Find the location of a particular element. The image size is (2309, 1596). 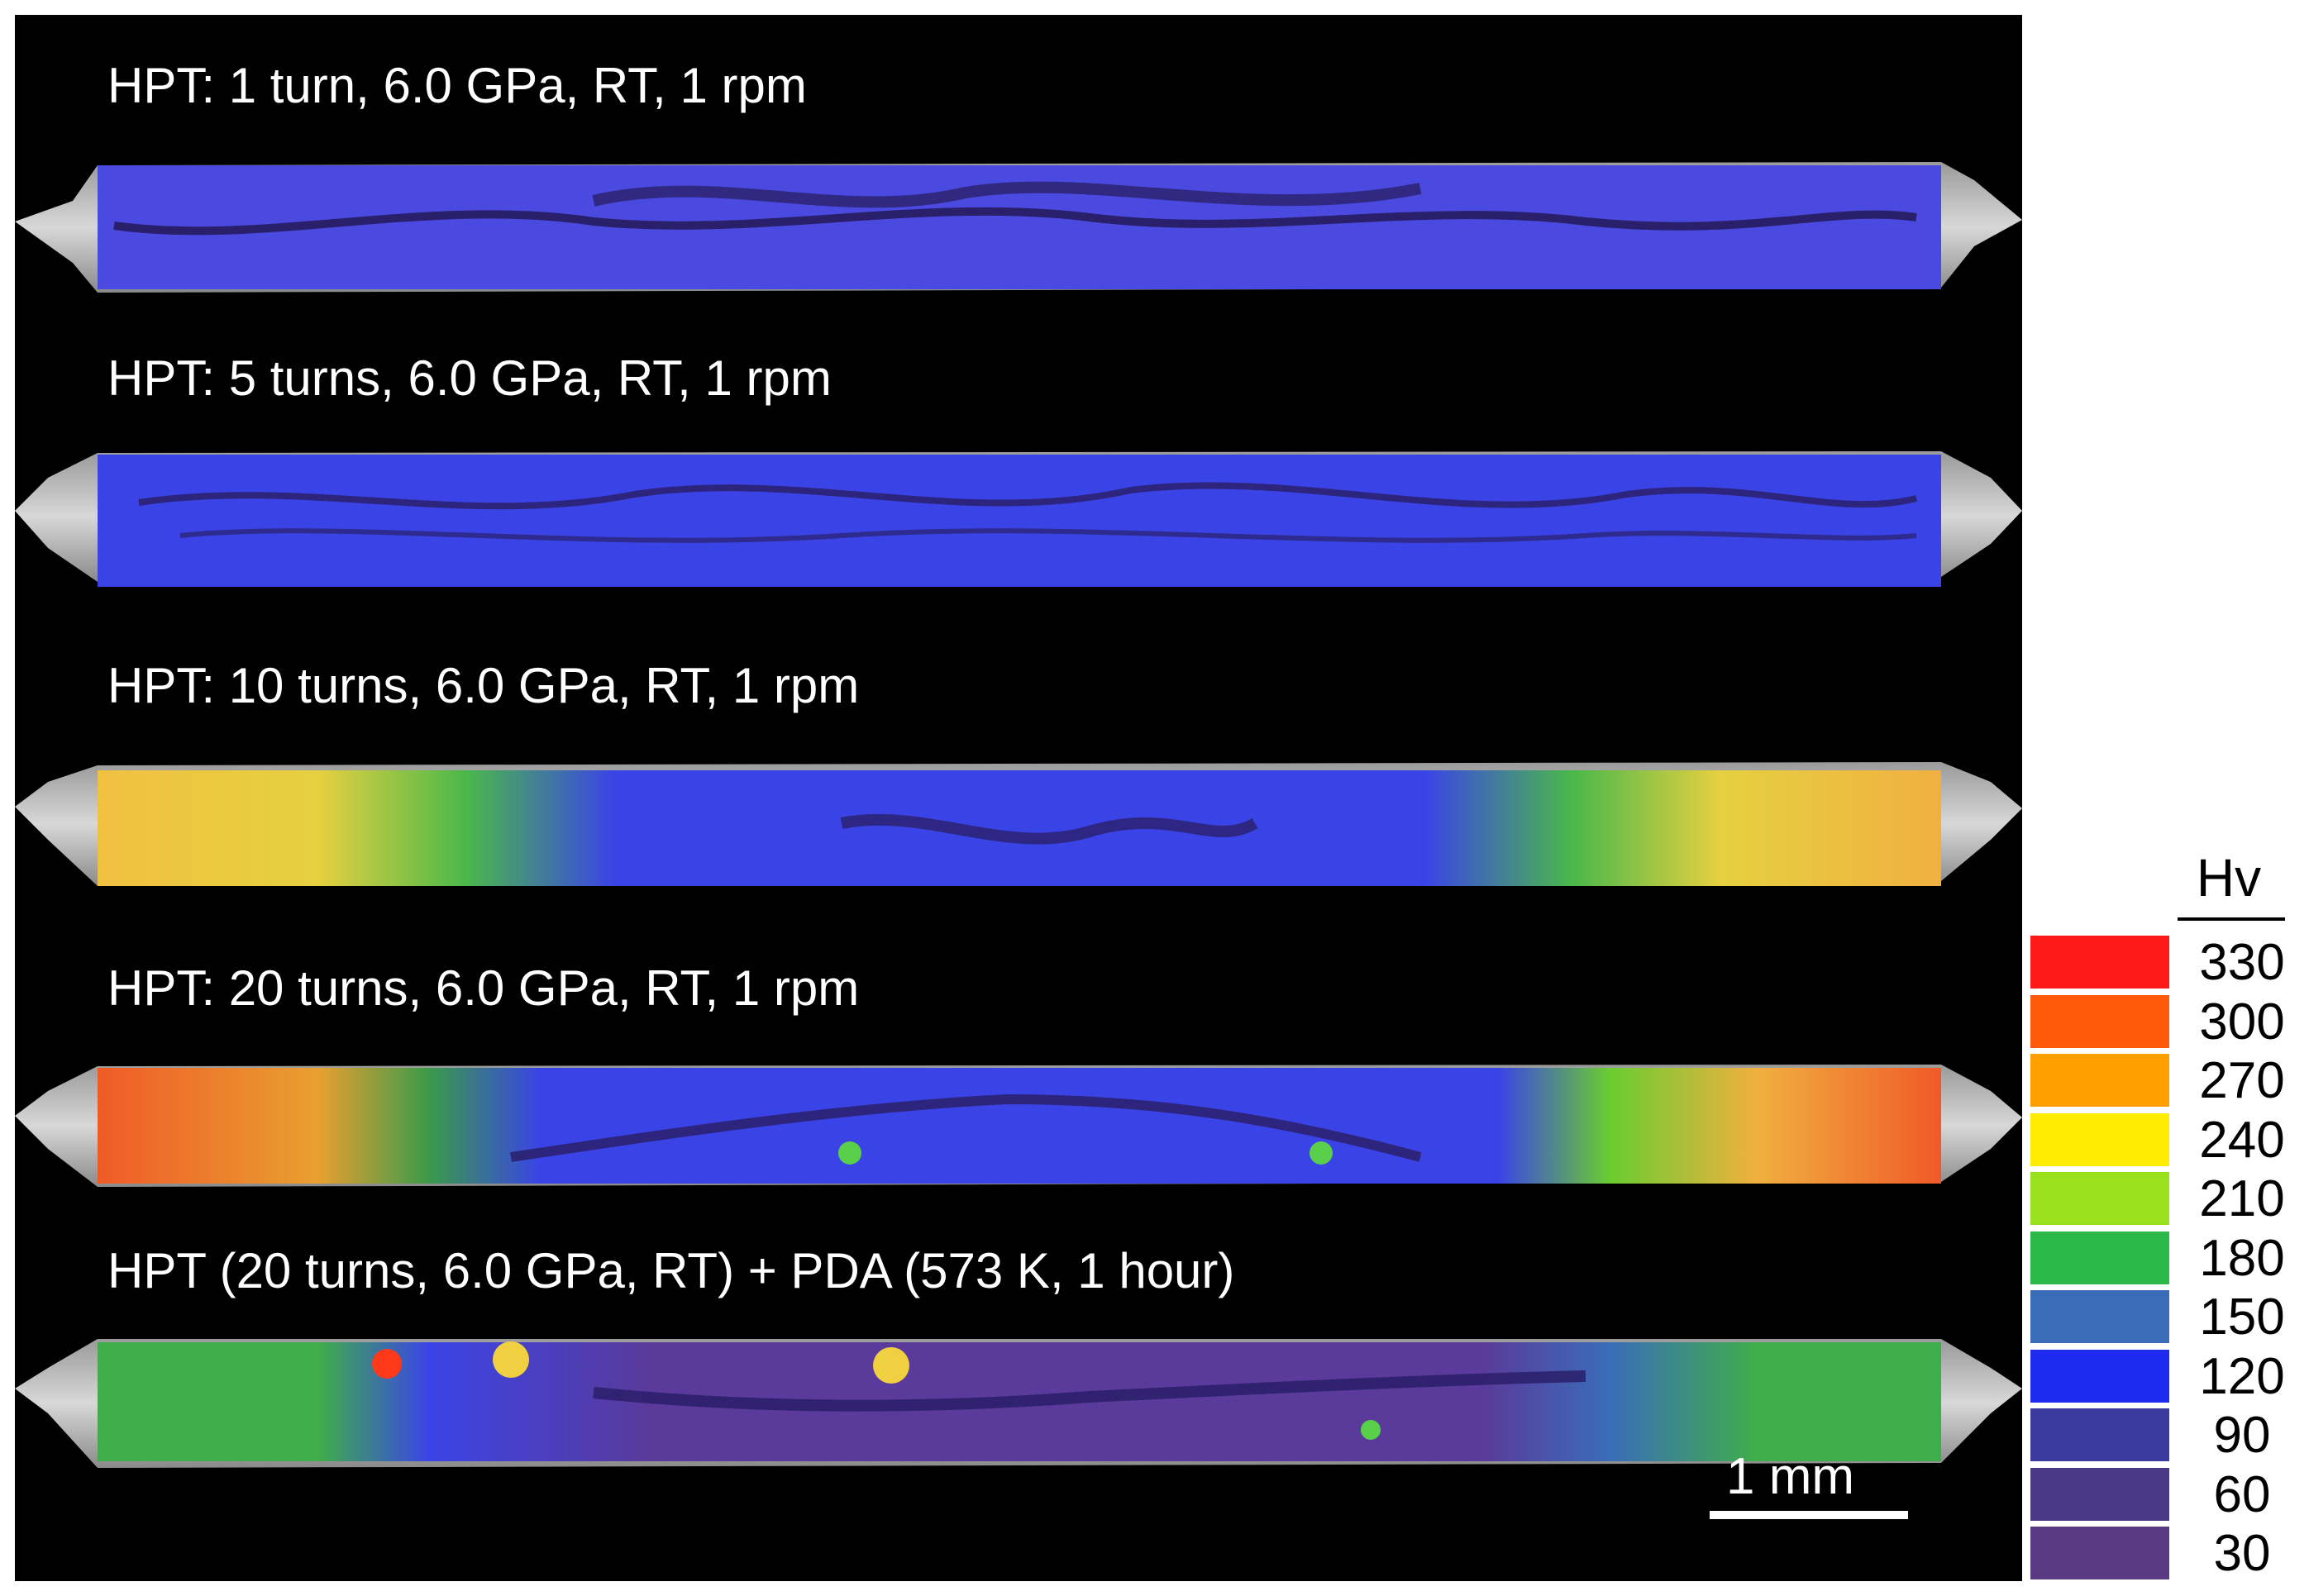

scale-bar-label: 1 mm is located at coordinates (1790, 1477).